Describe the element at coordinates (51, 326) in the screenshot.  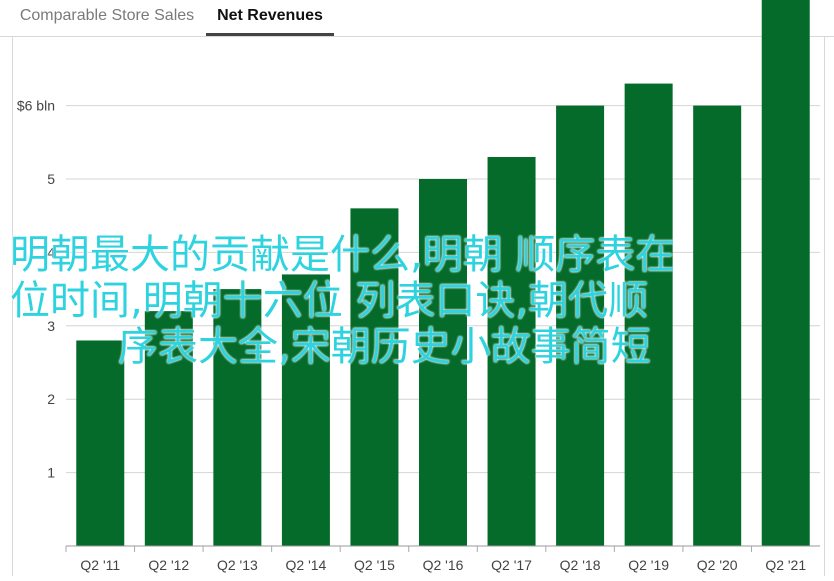
I see `y-tick-label: 3` at that location.